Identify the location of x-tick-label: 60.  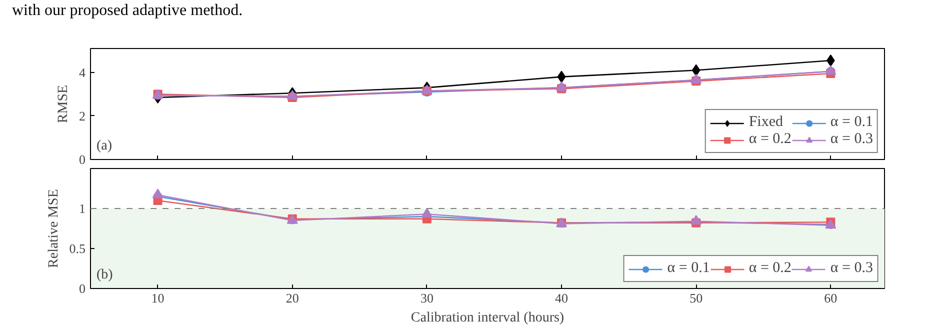
(831, 298).